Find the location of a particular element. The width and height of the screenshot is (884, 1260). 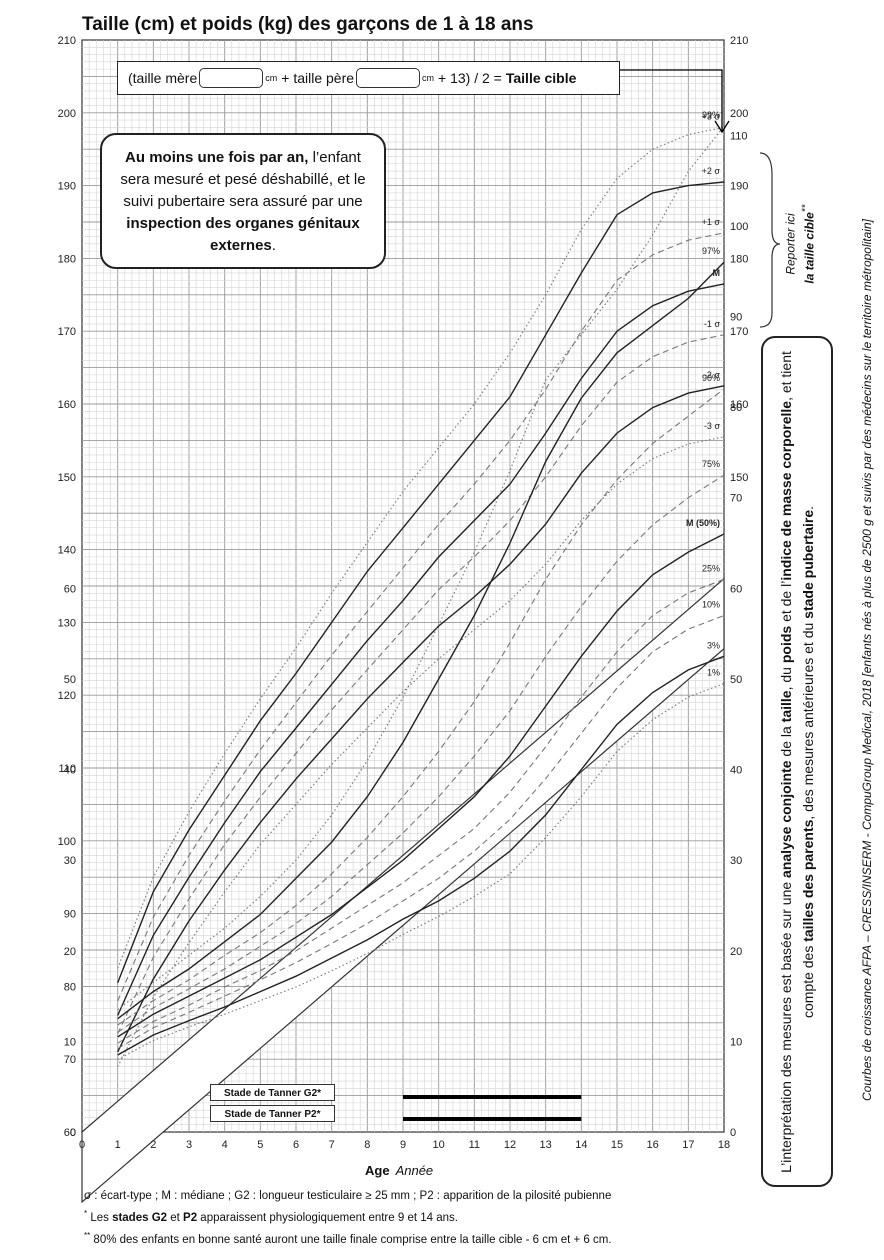

height-curve-label: +3 σ is located at coordinates (711, 116).